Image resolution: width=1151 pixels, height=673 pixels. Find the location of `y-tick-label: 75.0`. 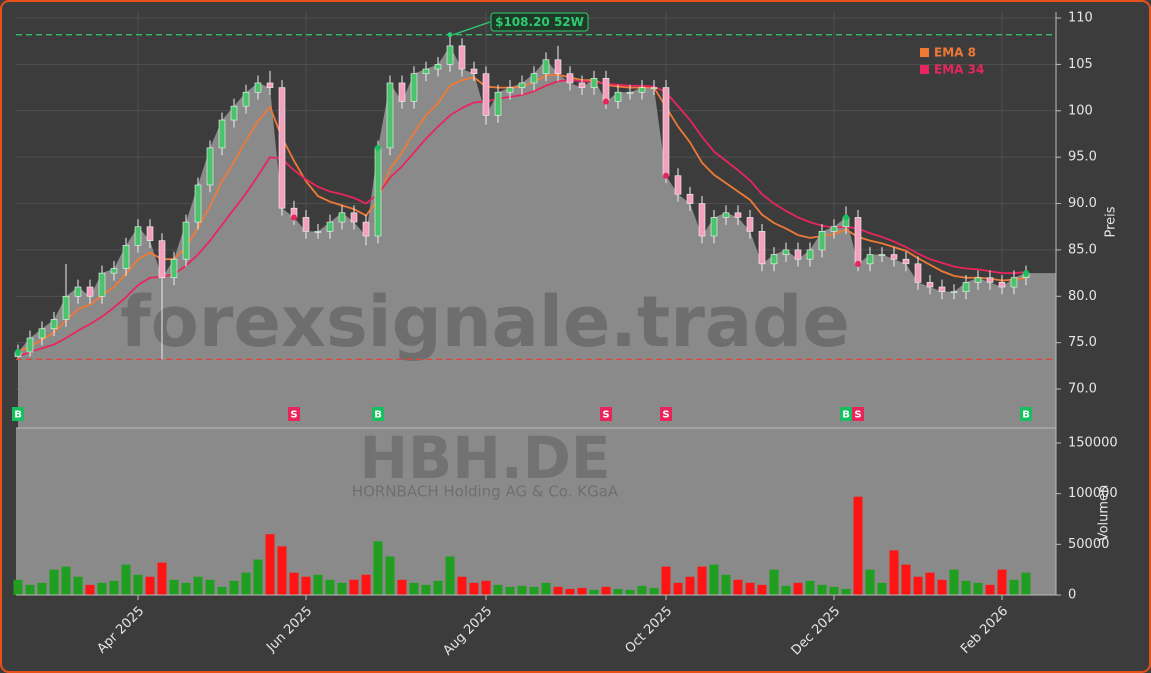

y-tick-label: 75.0 is located at coordinates (1082, 342).